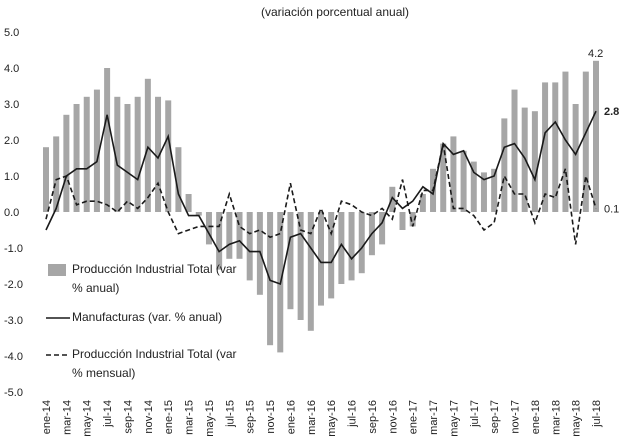  I want to click on end-label: 4.2, so click(595, 54).